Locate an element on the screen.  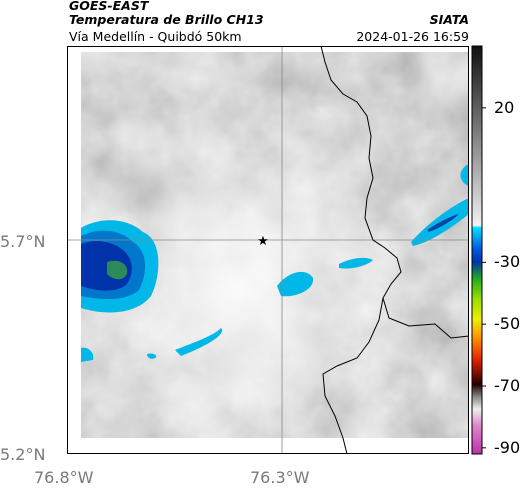
colorbar-gradient is located at coordinates (477, 250).